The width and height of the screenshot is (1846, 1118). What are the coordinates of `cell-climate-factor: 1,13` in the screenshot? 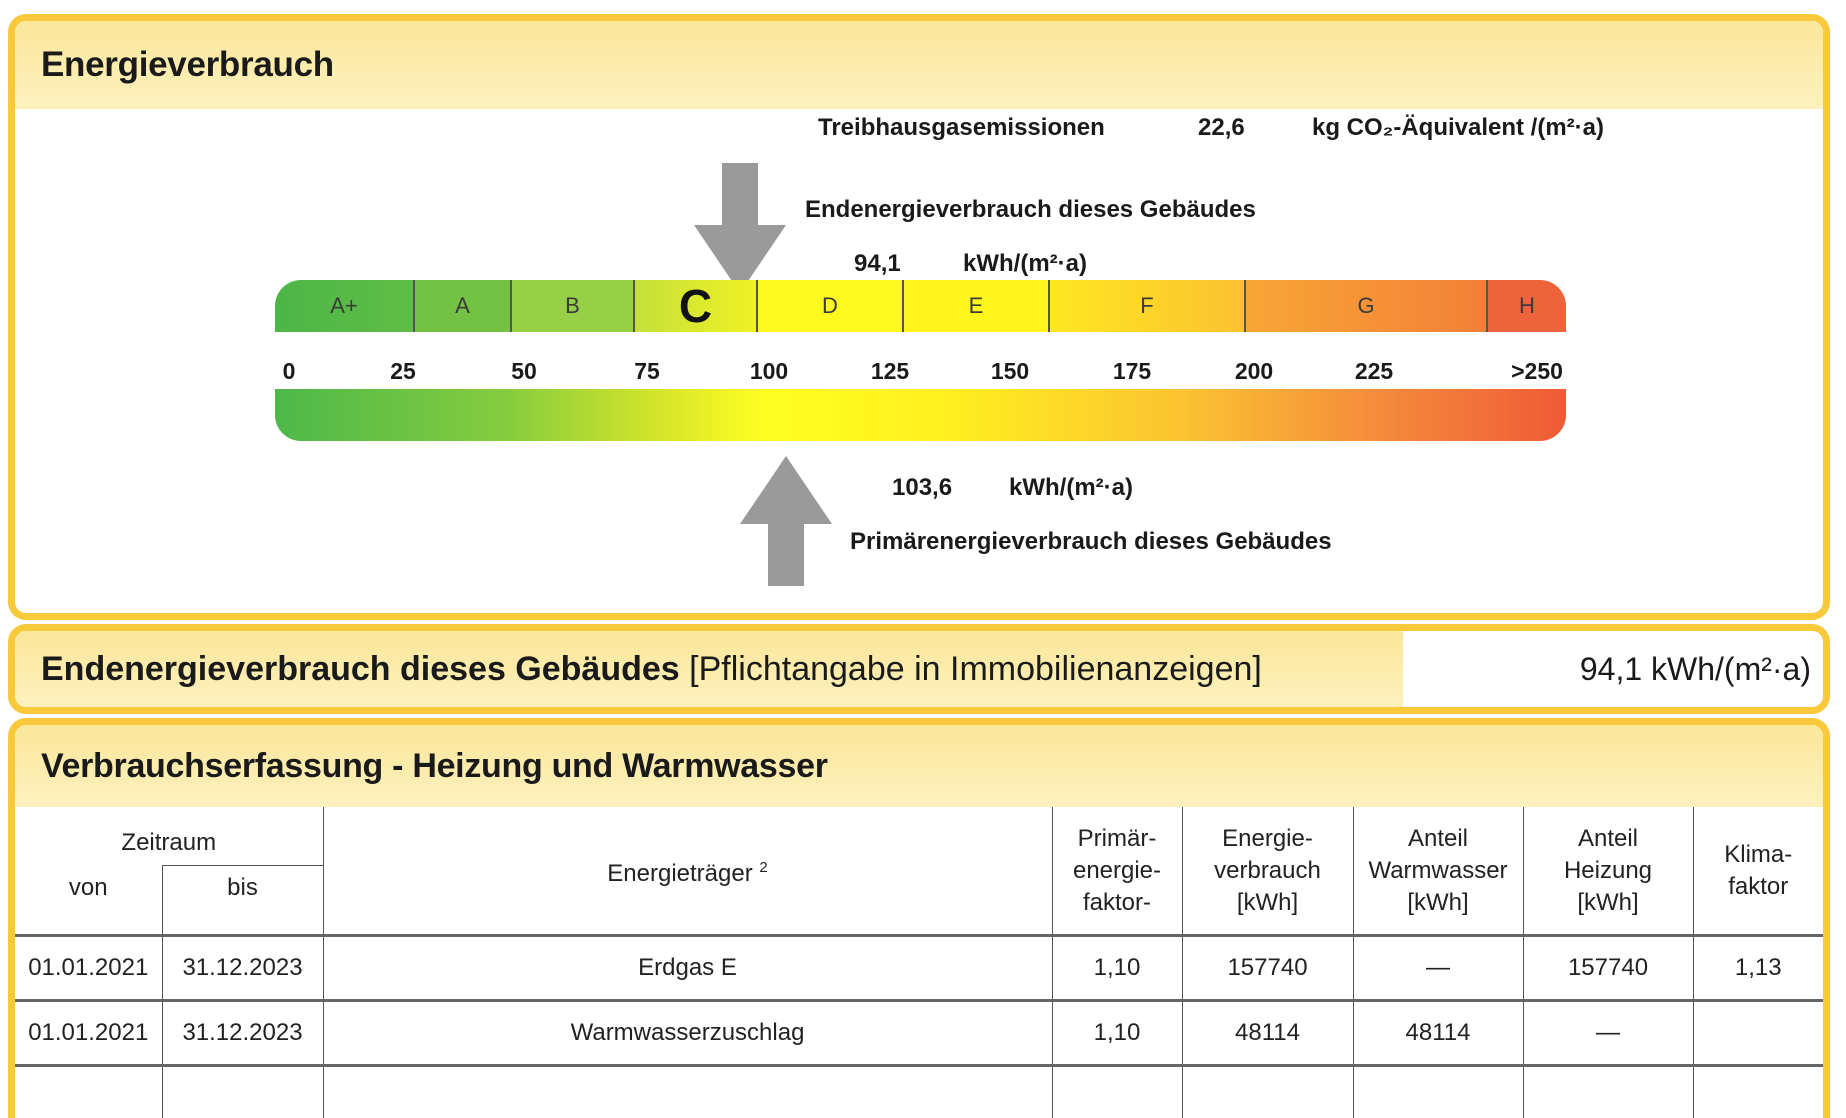 It's located at (1758, 968).